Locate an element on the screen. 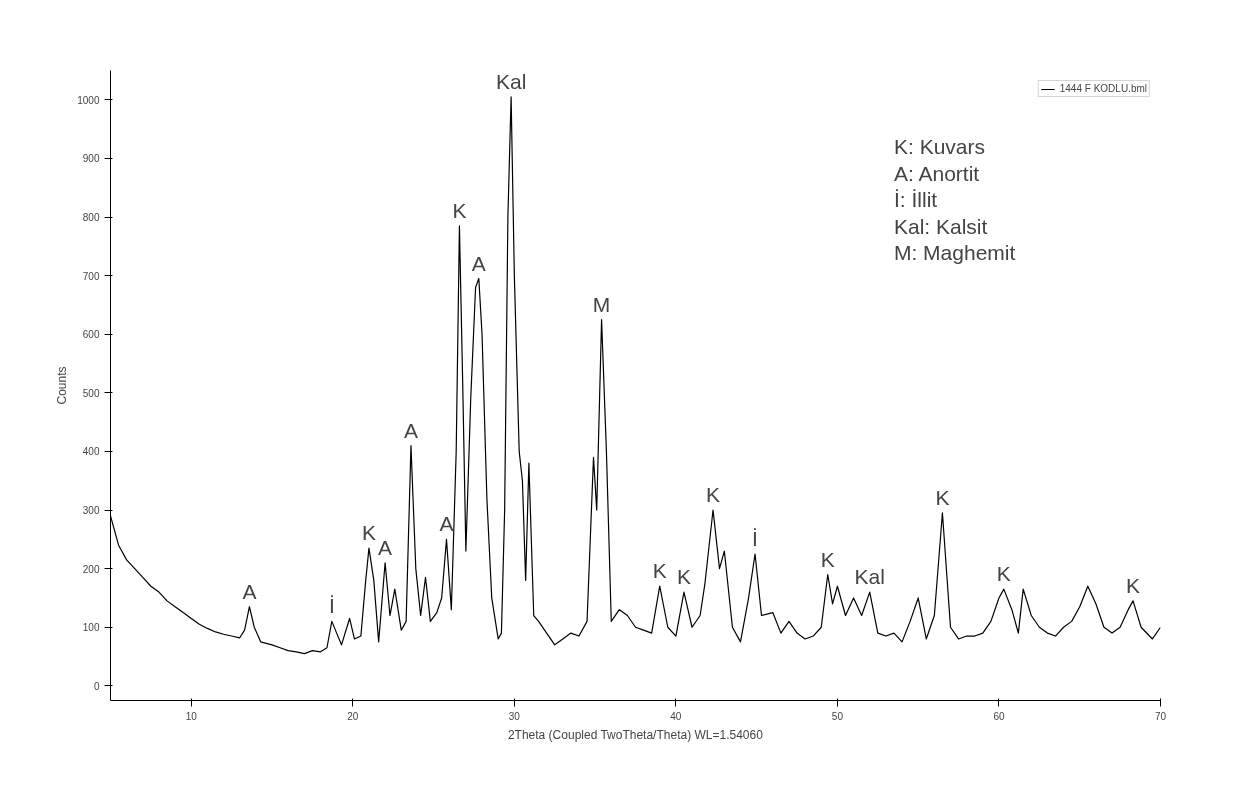 This screenshot has width=1251, height=800. x-tick-label: 50 is located at coordinates (837, 716).